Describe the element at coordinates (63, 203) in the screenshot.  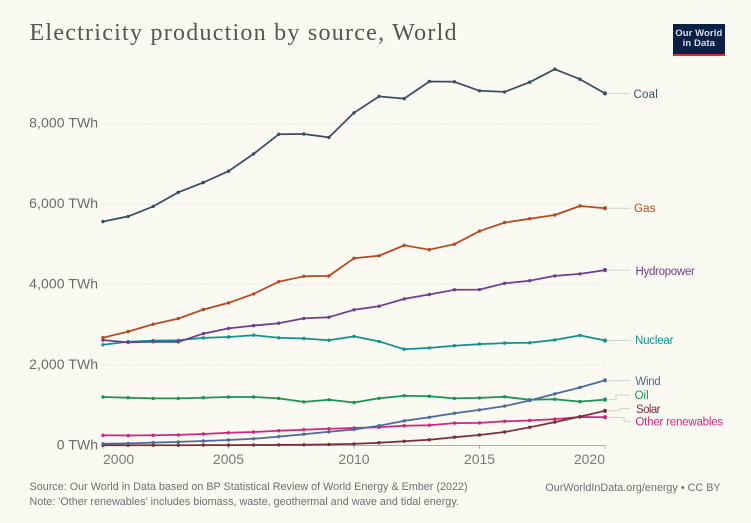
I see `svg-text: 6,000 TWh` at that location.